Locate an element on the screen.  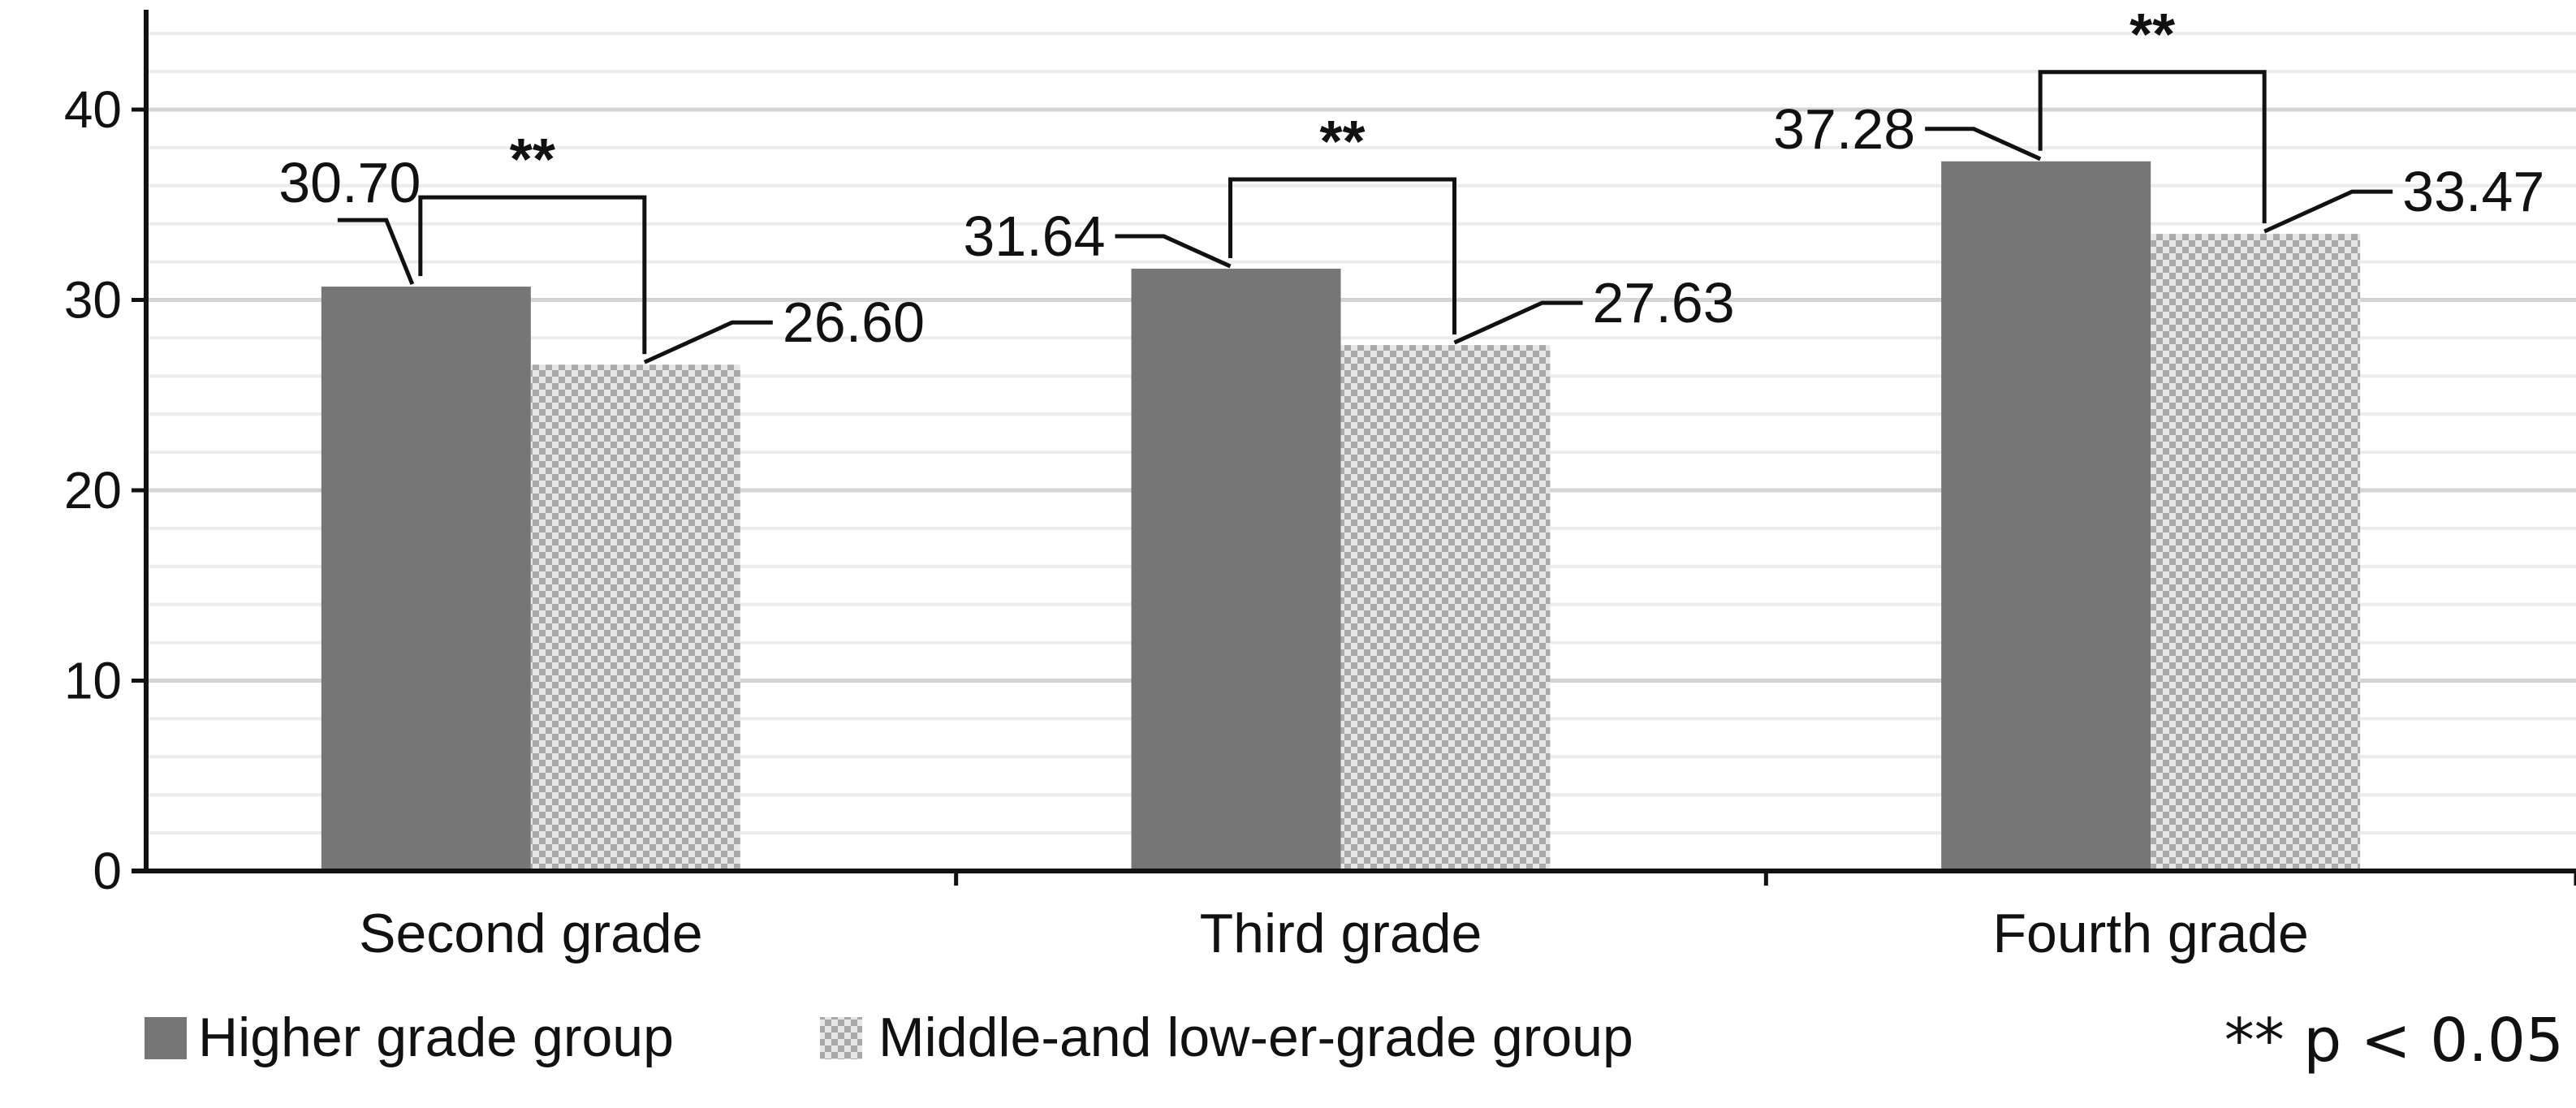
data-label: 26.60 is located at coordinates (854, 322).